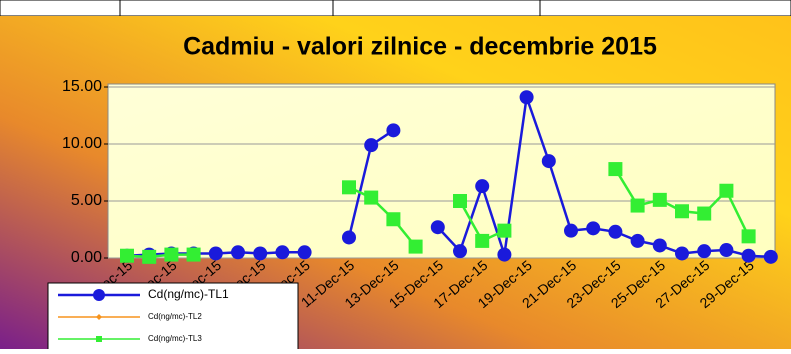  I want to click on legend-label: Cd(ng/mc)-TL1, so click(188, 294).